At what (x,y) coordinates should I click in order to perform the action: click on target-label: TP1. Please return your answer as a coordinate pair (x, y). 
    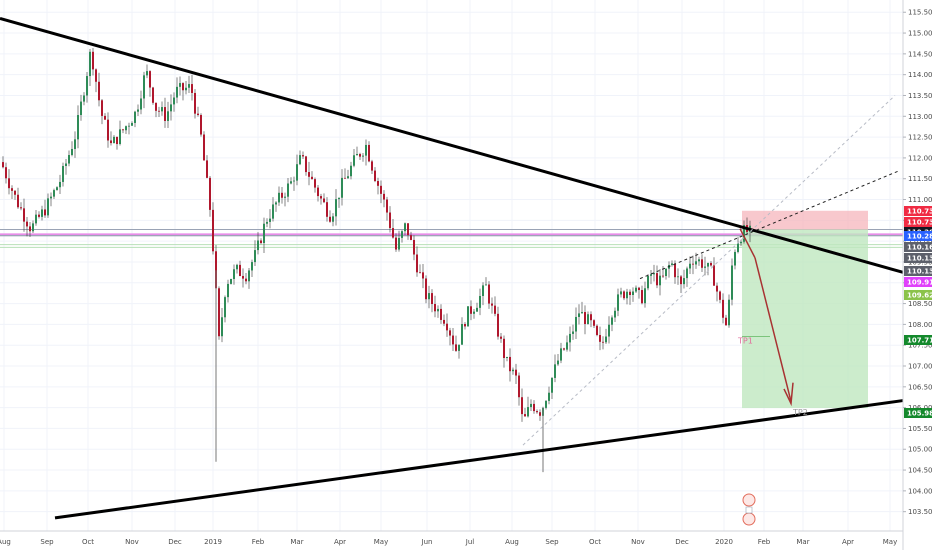
    Looking at the image, I should click on (745, 340).